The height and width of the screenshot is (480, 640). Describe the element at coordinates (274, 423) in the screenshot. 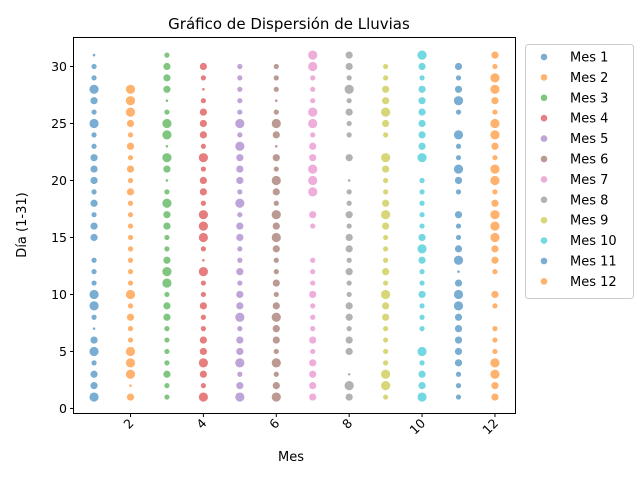

I see `x-tick-label: 6` at that location.